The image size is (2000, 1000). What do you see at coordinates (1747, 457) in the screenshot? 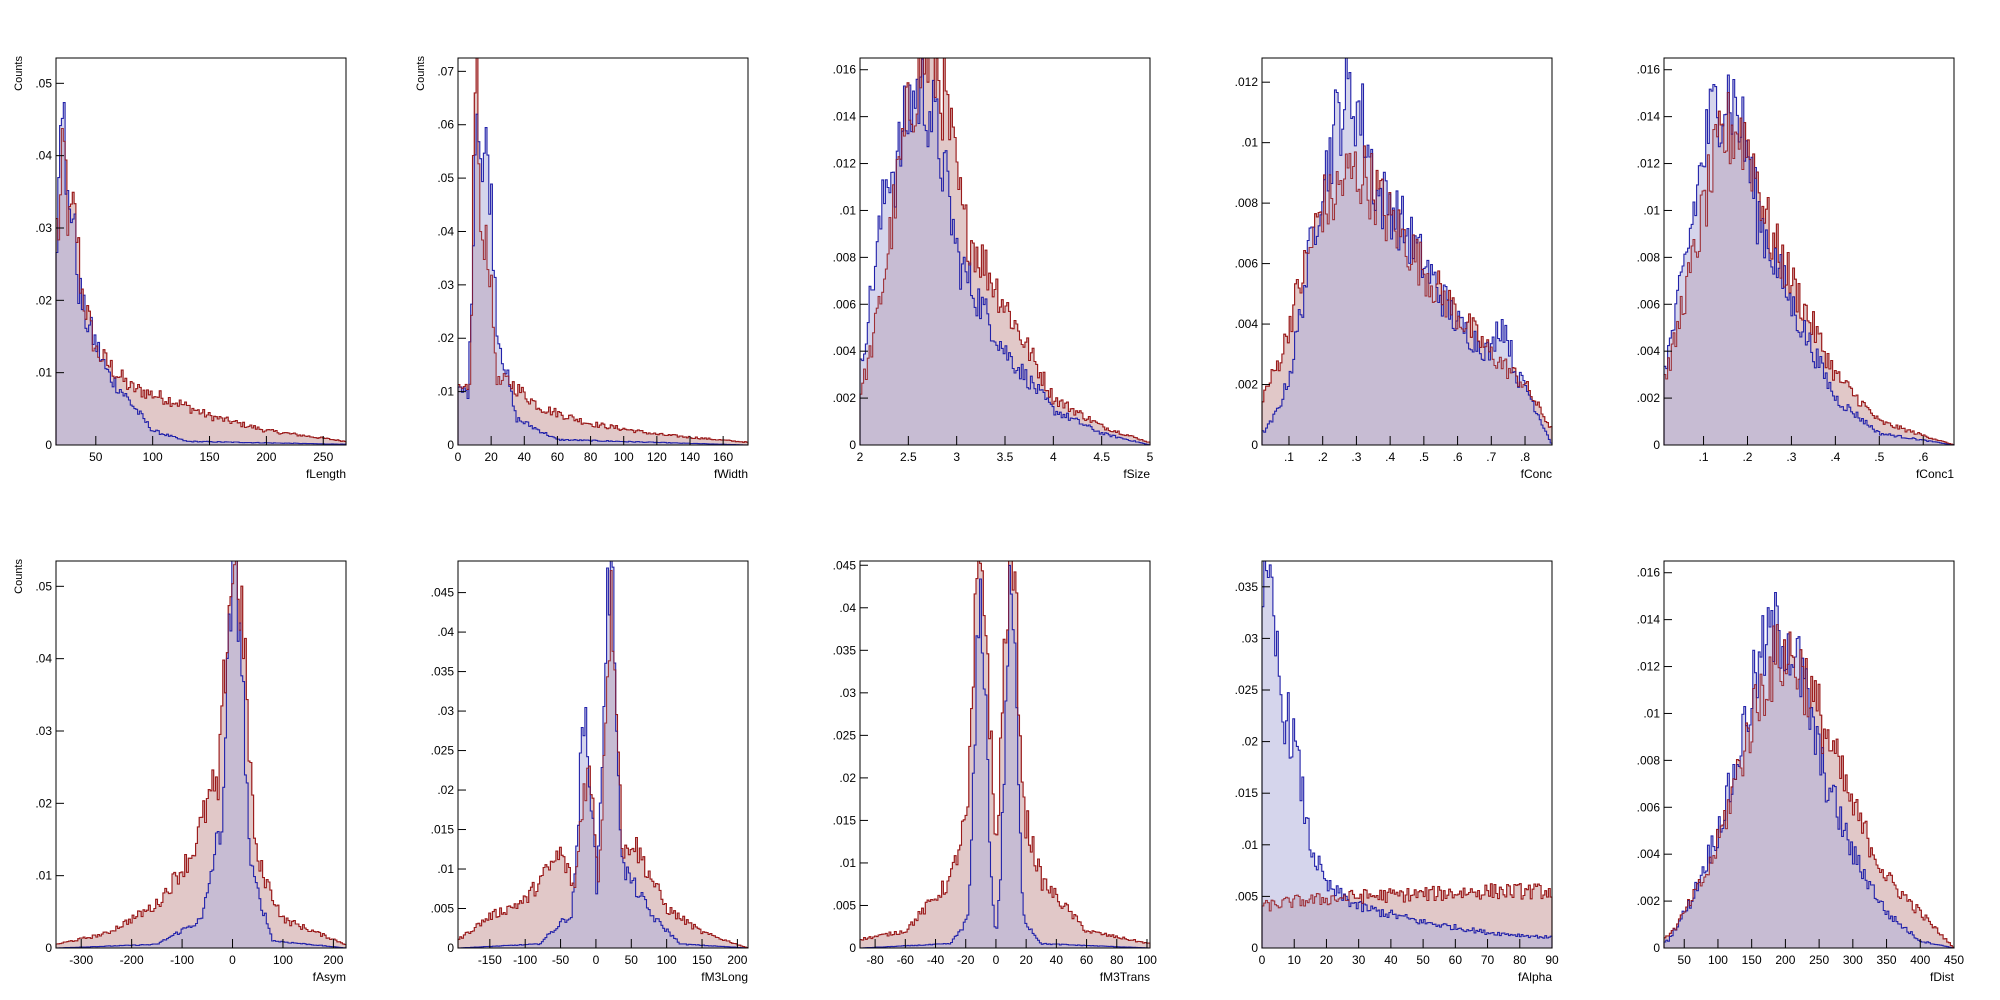
I see `x-tick-label: .2` at bounding box center [1747, 457].